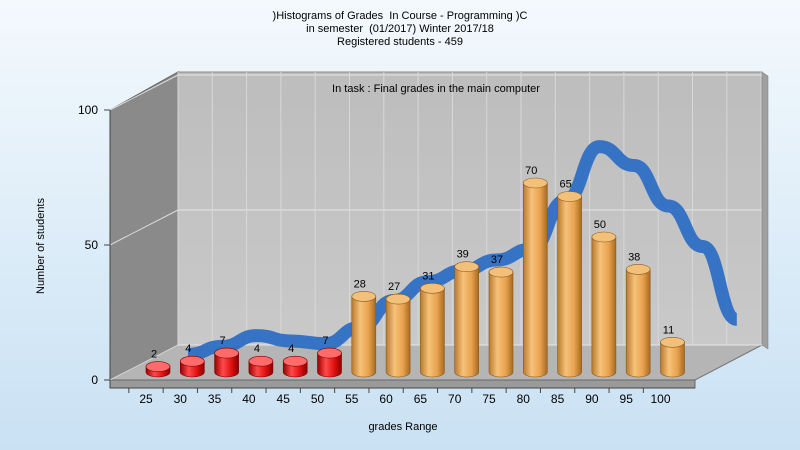 The height and width of the screenshot is (450, 800). Describe the element at coordinates (249, 399) in the screenshot. I see `x-tick-label: 40` at that location.